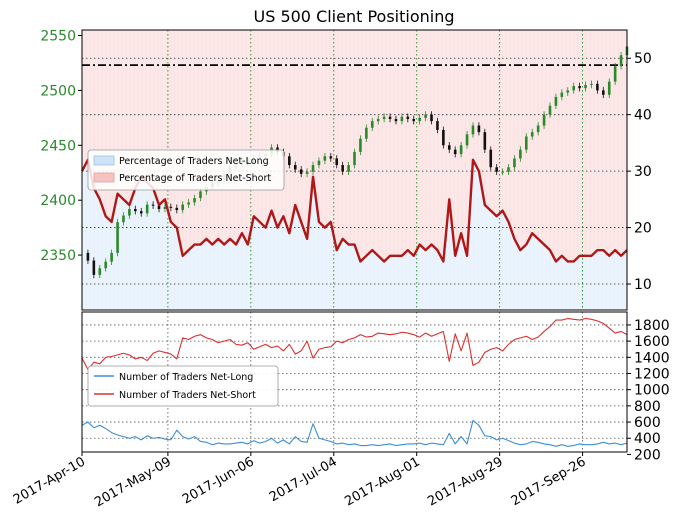  What do you see at coordinates (58, 256) in the screenshot?
I see `left-axis-tick-label: 2350` at bounding box center [58, 256].